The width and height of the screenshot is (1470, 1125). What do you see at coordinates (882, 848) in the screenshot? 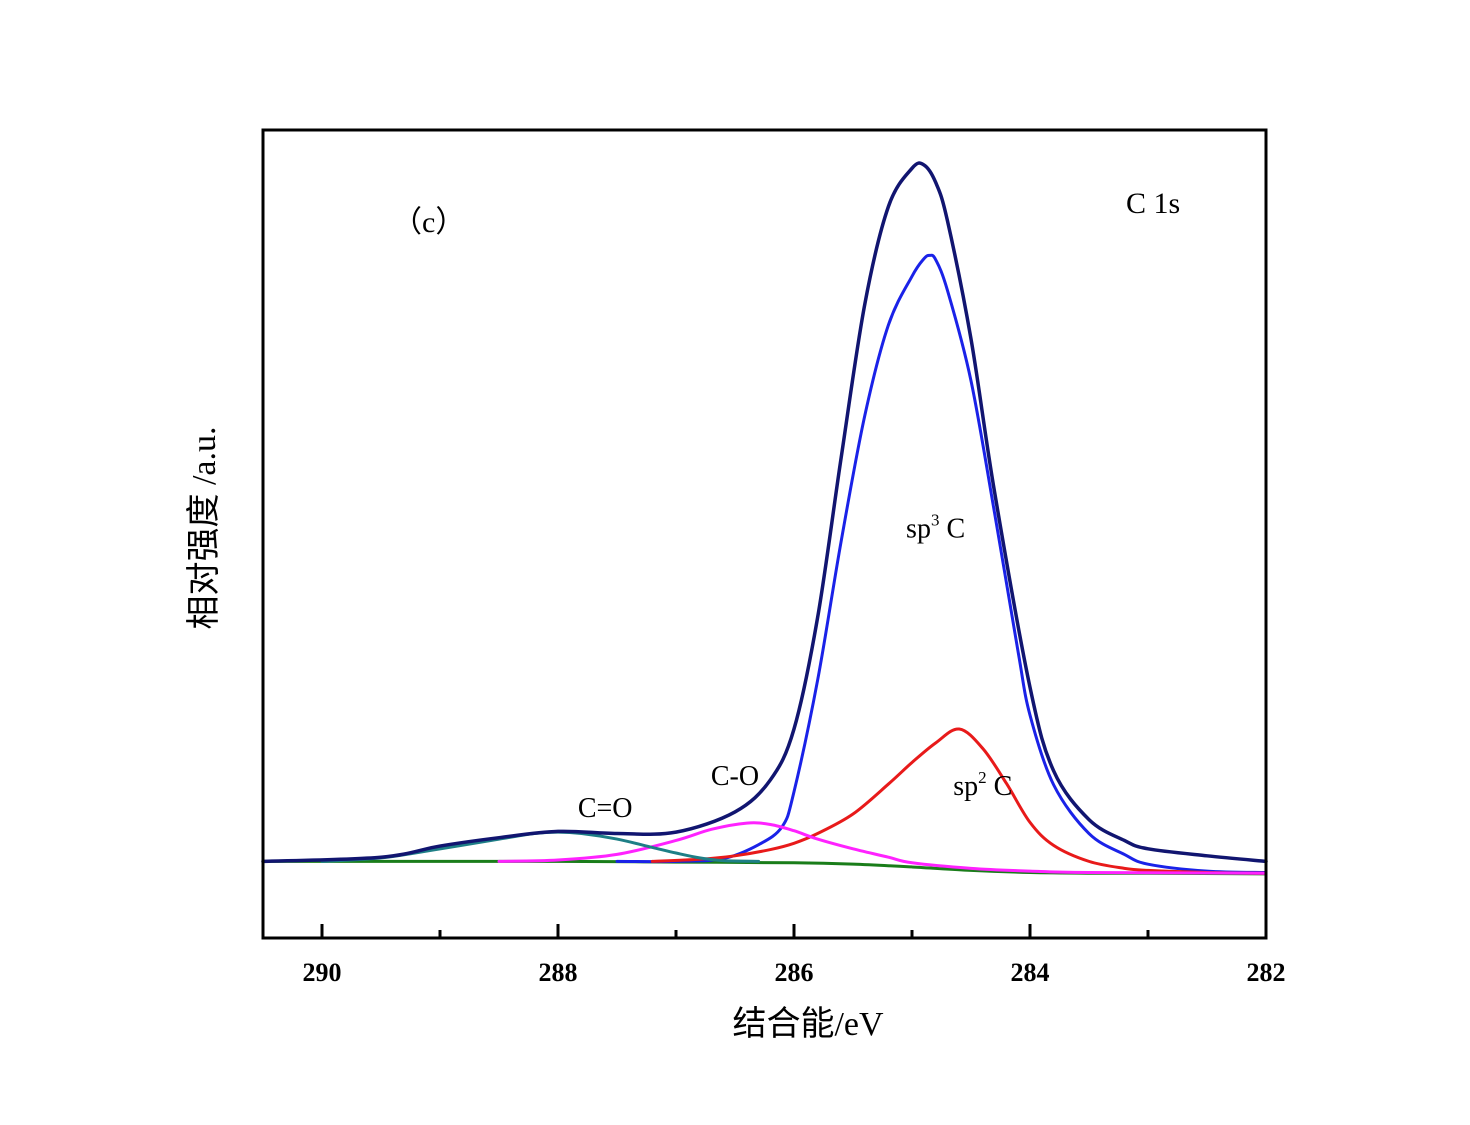
I see `series-line-c-o` at bounding box center [882, 848].